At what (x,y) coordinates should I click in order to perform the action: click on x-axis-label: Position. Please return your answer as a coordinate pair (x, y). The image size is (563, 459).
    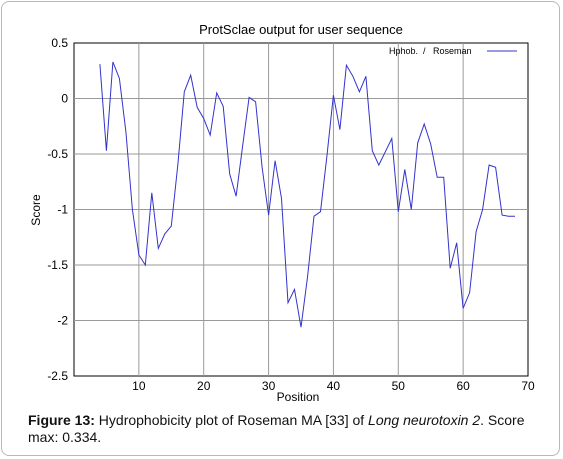
    Looking at the image, I should click on (298, 397).